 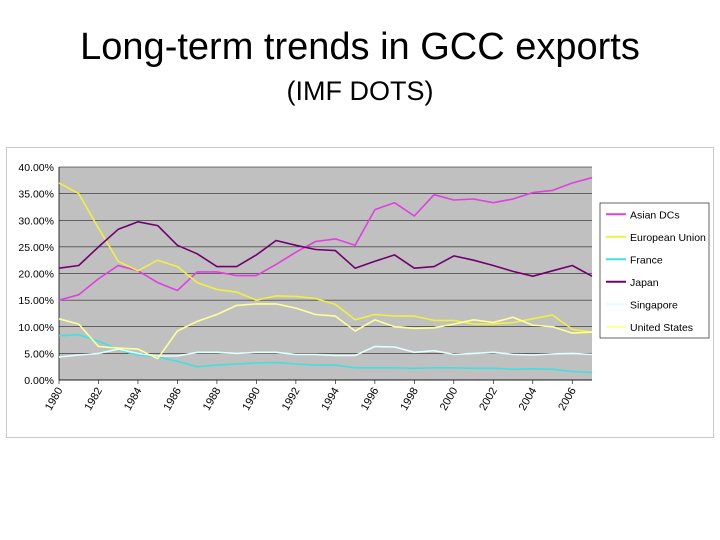 I want to click on x-tick-label: 2006, so click(x=567, y=399).